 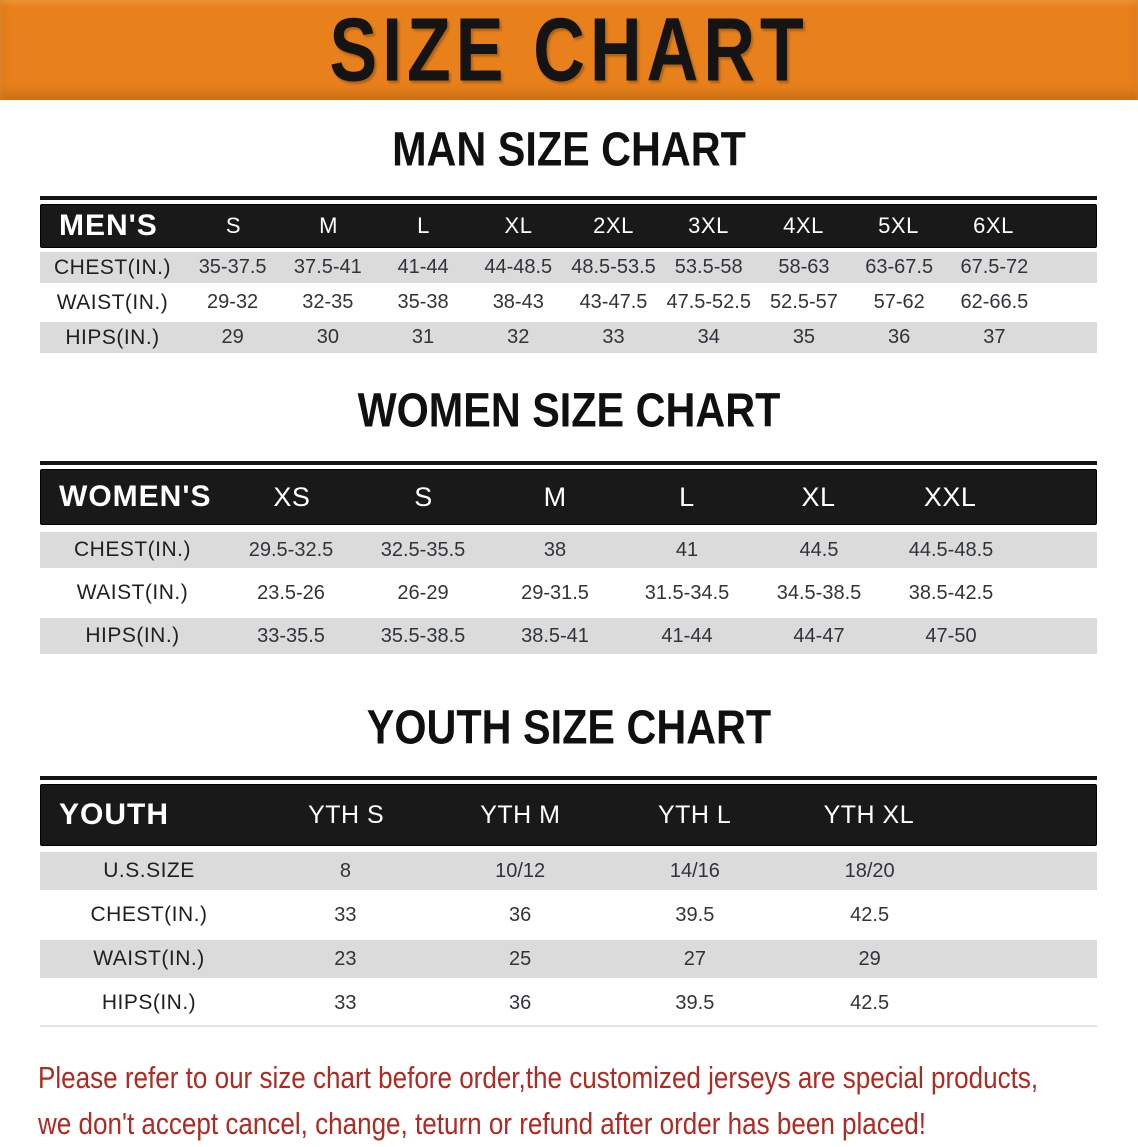 I want to click on measurement-value: 57-62, so click(x=899, y=302).